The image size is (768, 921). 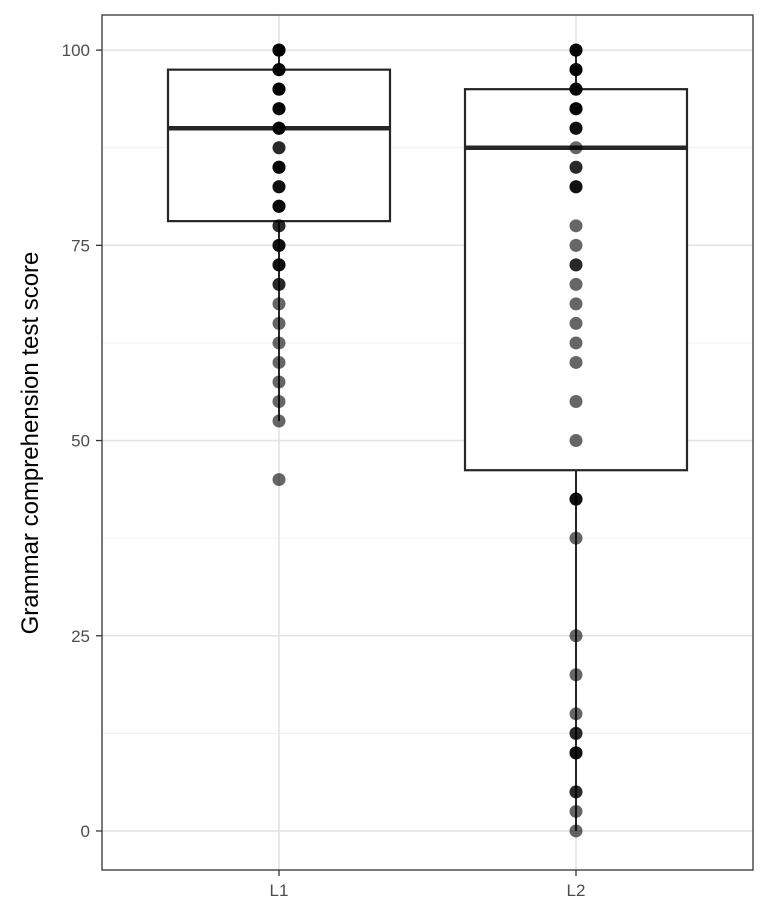 What do you see at coordinates (76, 50) in the screenshot?
I see `y-tick-label: 100` at bounding box center [76, 50].